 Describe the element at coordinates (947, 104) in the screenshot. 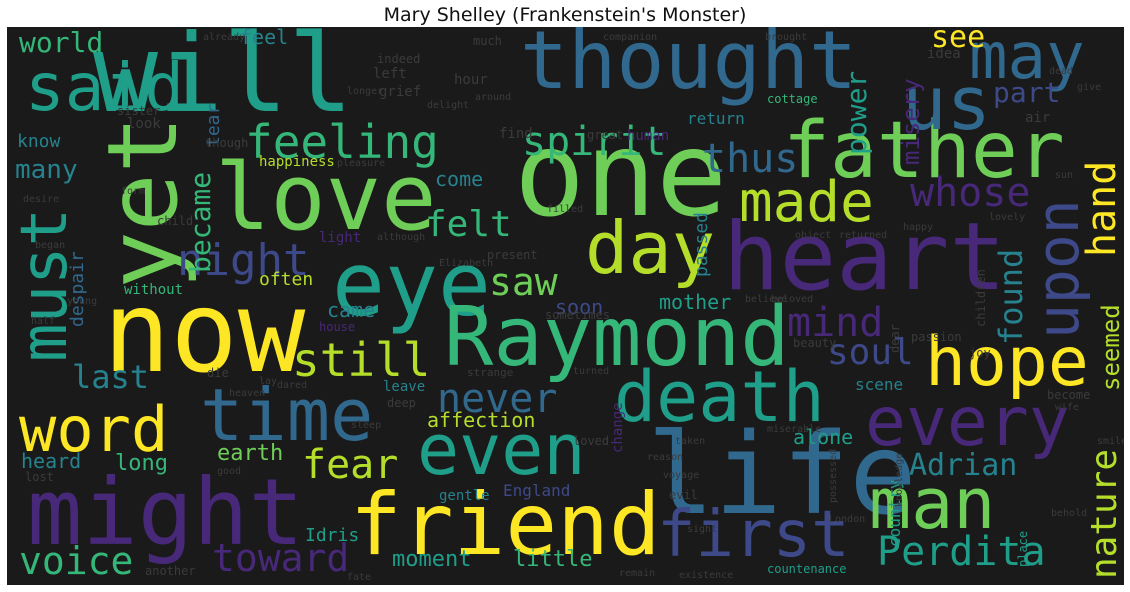

I see `word-us: us` at that location.